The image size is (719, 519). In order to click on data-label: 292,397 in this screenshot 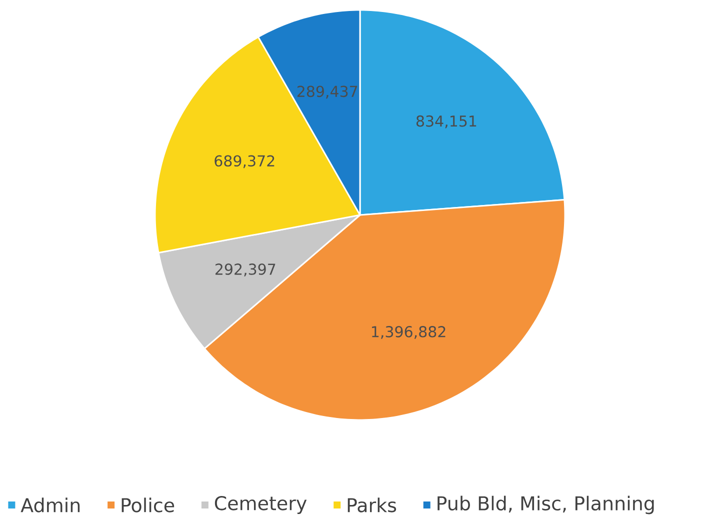, I will do `click(246, 270)`.